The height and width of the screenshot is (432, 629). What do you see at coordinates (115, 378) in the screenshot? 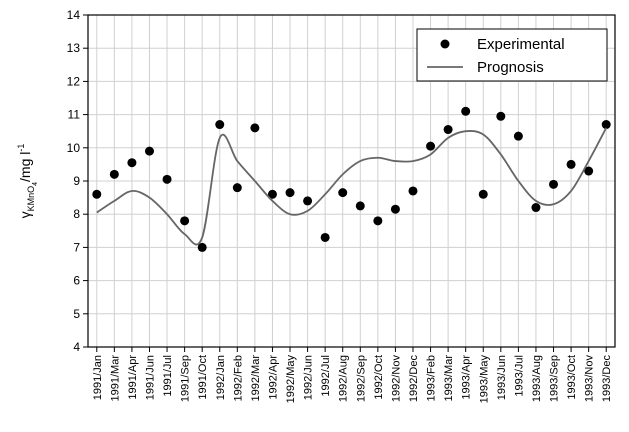
I see `x-tick-label: 1991/Mar` at bounding box center [115, 378].